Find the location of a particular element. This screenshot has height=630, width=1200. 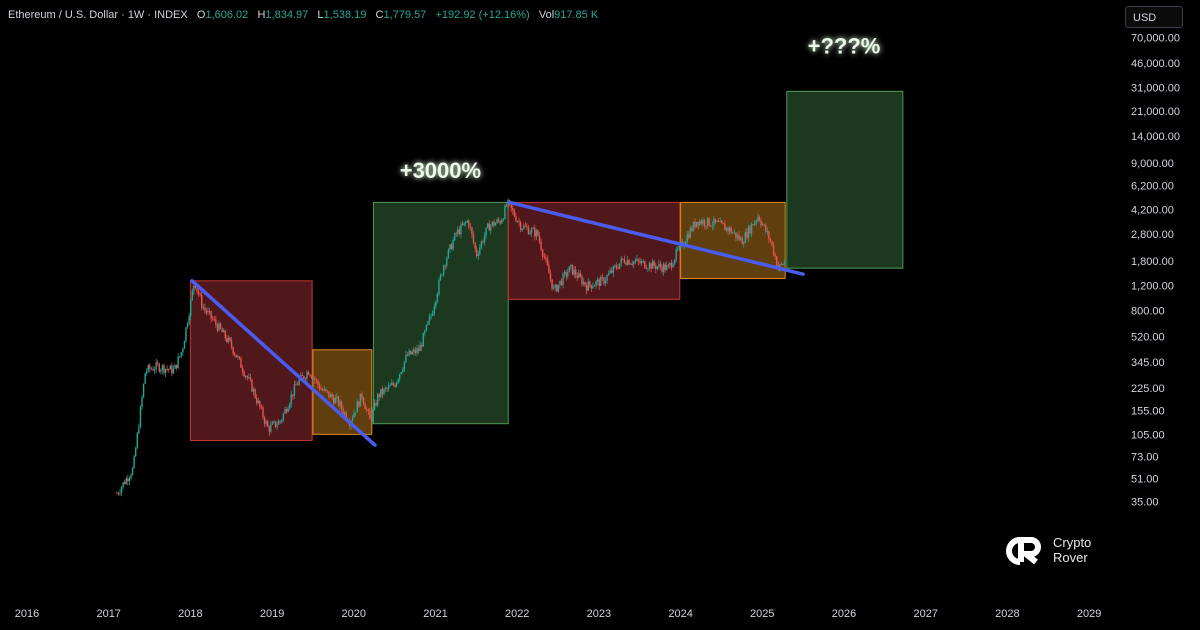

crypto-rover-logo: Crypto Rover is located at coordinates (1055, 551).